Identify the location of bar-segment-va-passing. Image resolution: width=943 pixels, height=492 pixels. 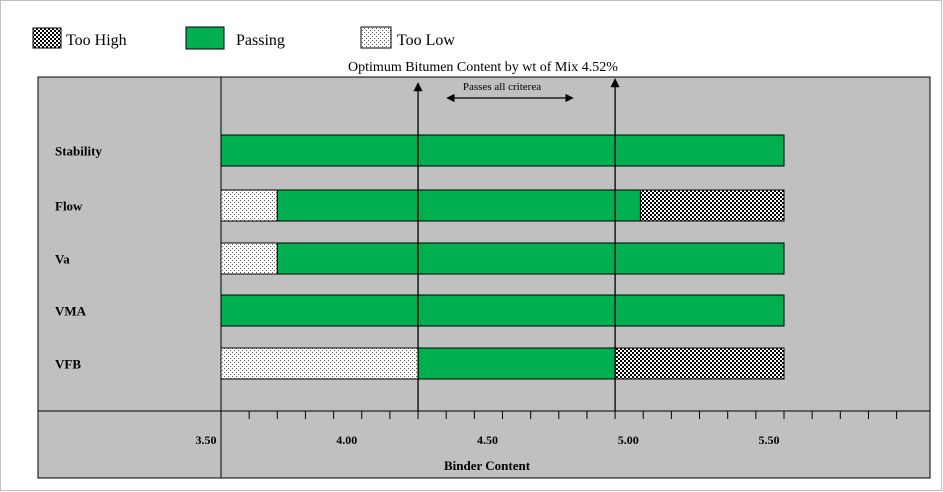
(530, 258).